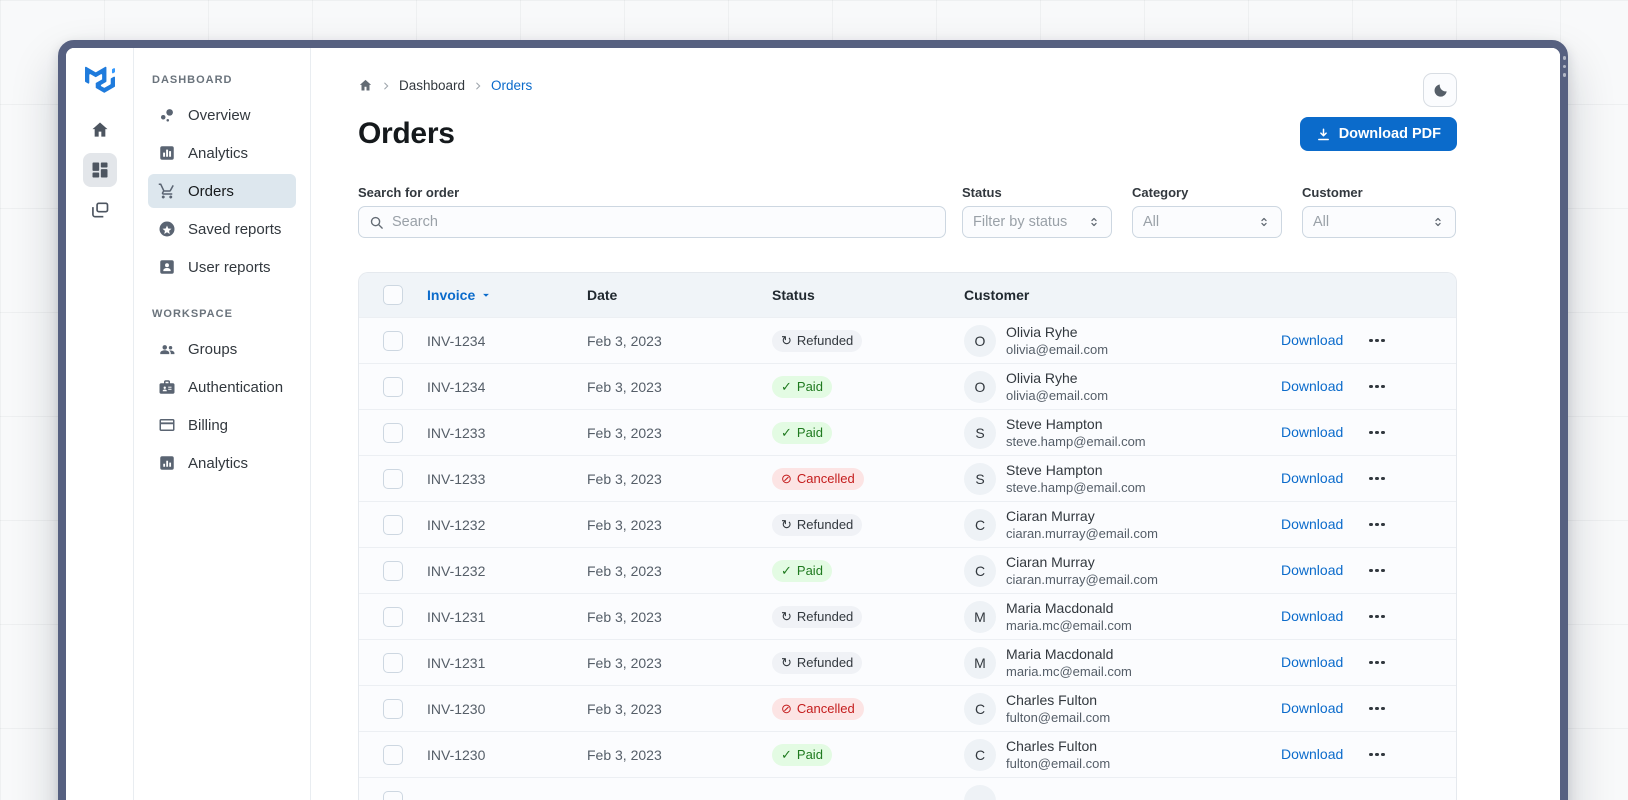  Describe the element at coordinates (1564, 66) in the screenshot. I see `window-scrollbar` at that location.